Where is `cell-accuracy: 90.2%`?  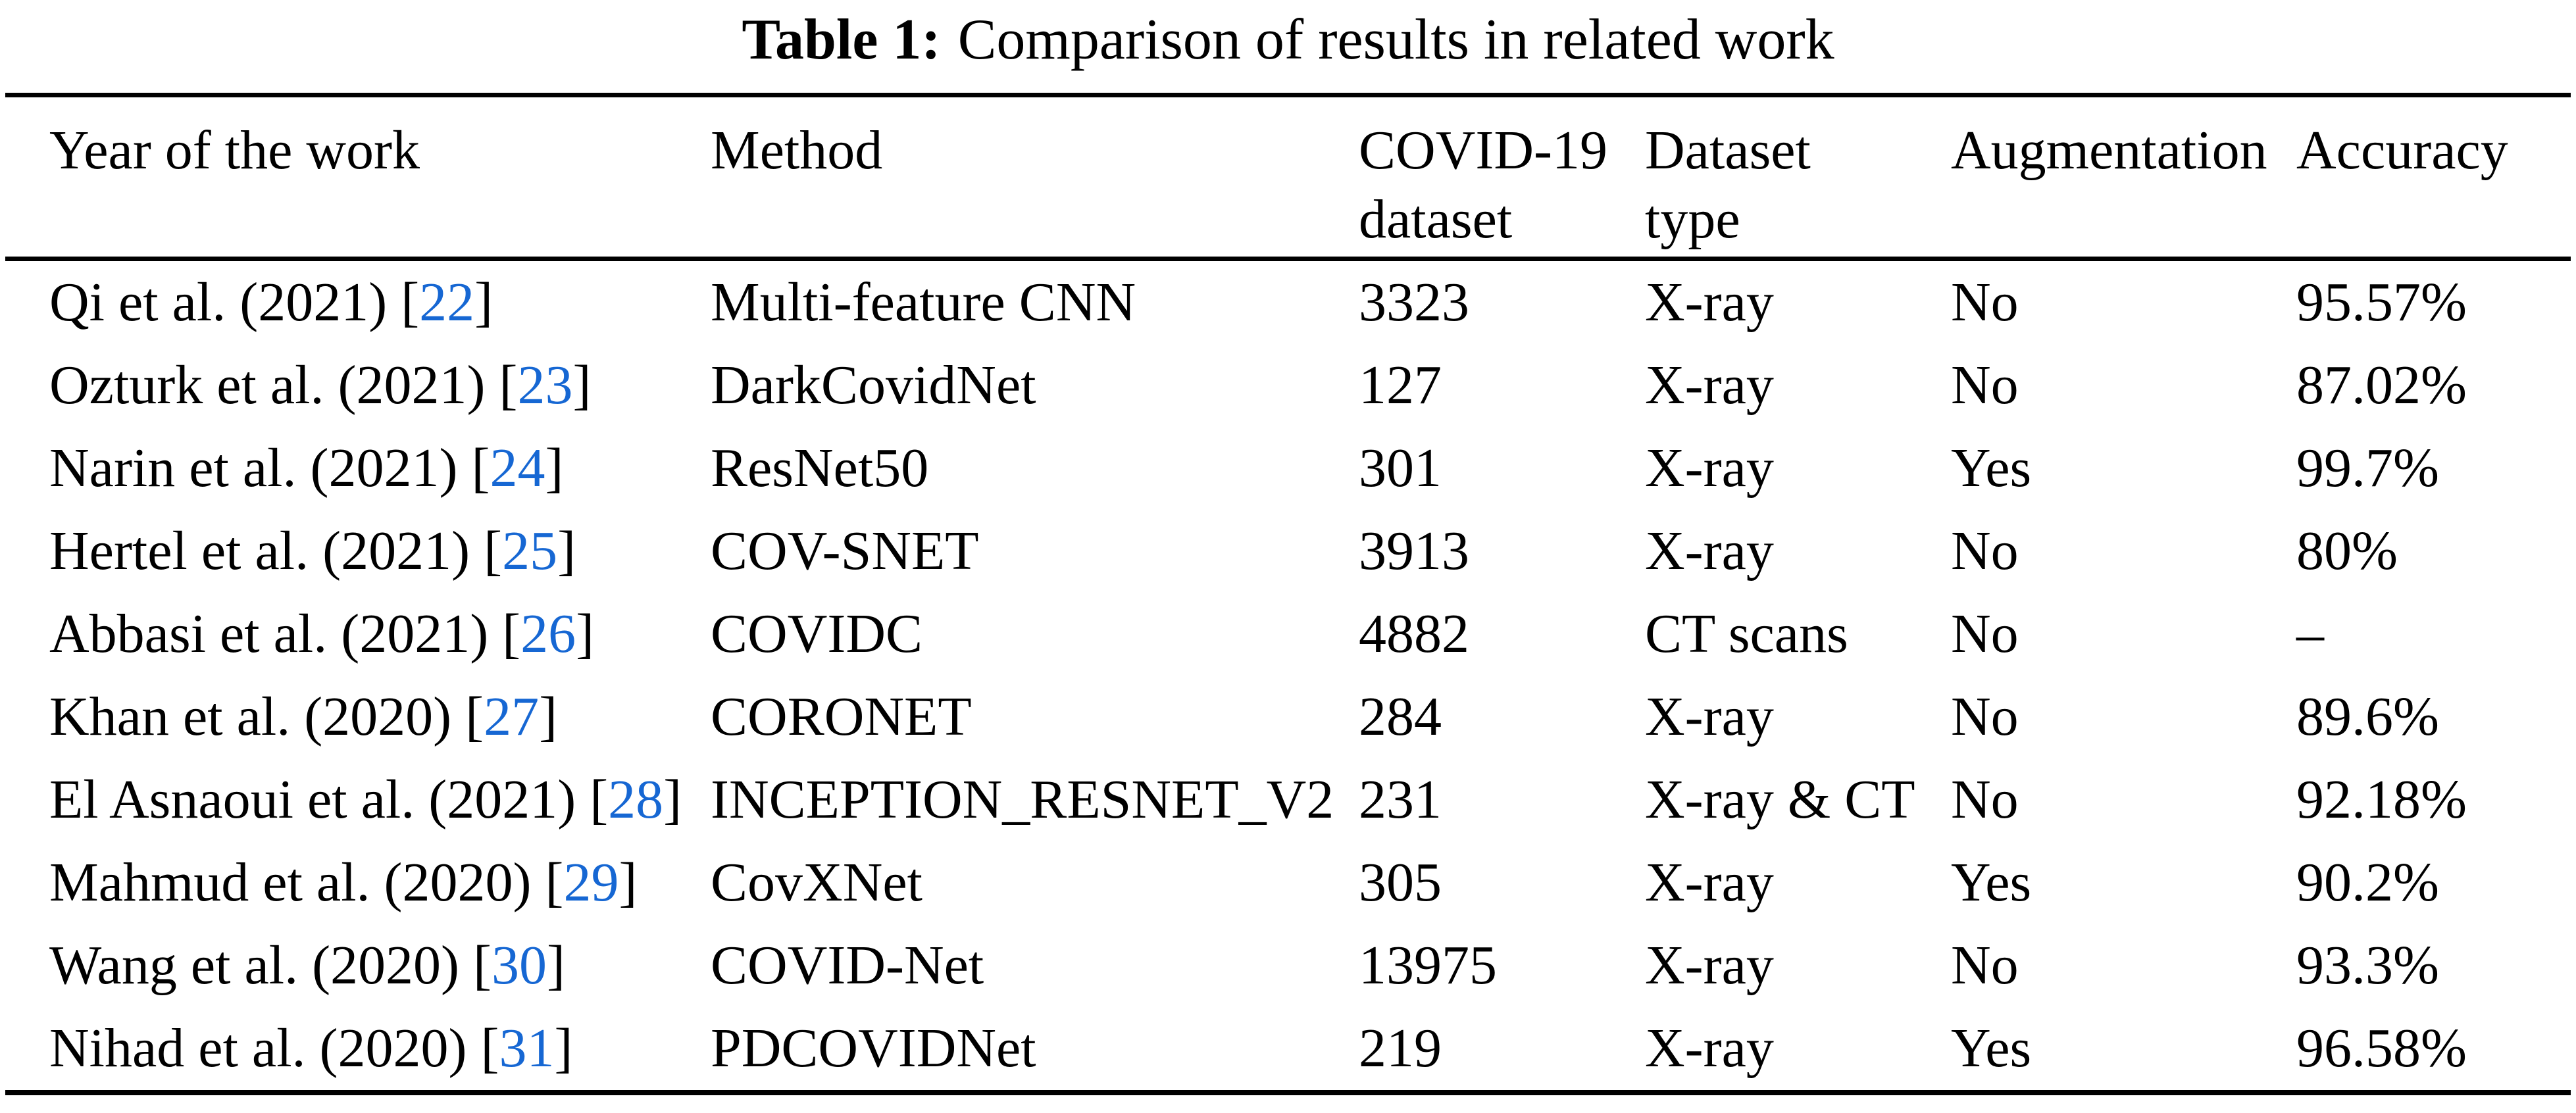 cell-accuracy: 90.2% is located at coordinates (2367, 882).